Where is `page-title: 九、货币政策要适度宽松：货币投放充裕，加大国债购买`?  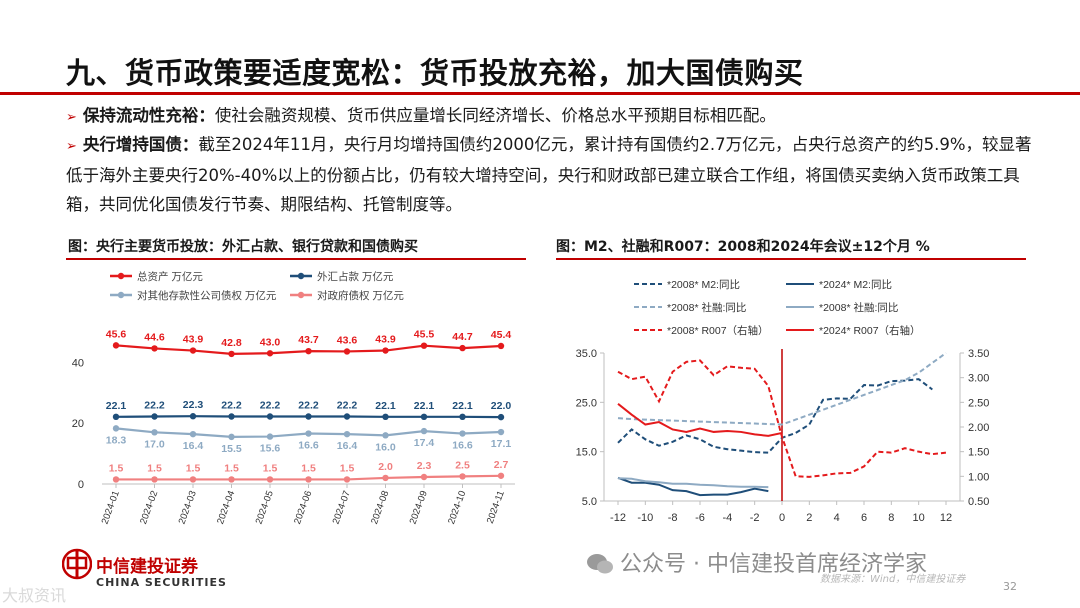 page-title: 九、货币政策要适度宽松：货币投放充裕，加大国债购买 is located at coordinates (435, 73).